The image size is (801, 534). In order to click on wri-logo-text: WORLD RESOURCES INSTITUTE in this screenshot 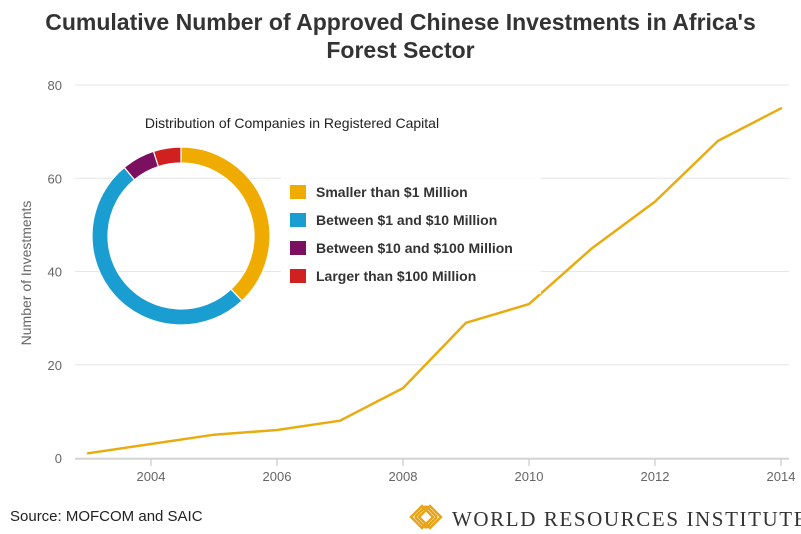, I will do `click(626, 519)`.